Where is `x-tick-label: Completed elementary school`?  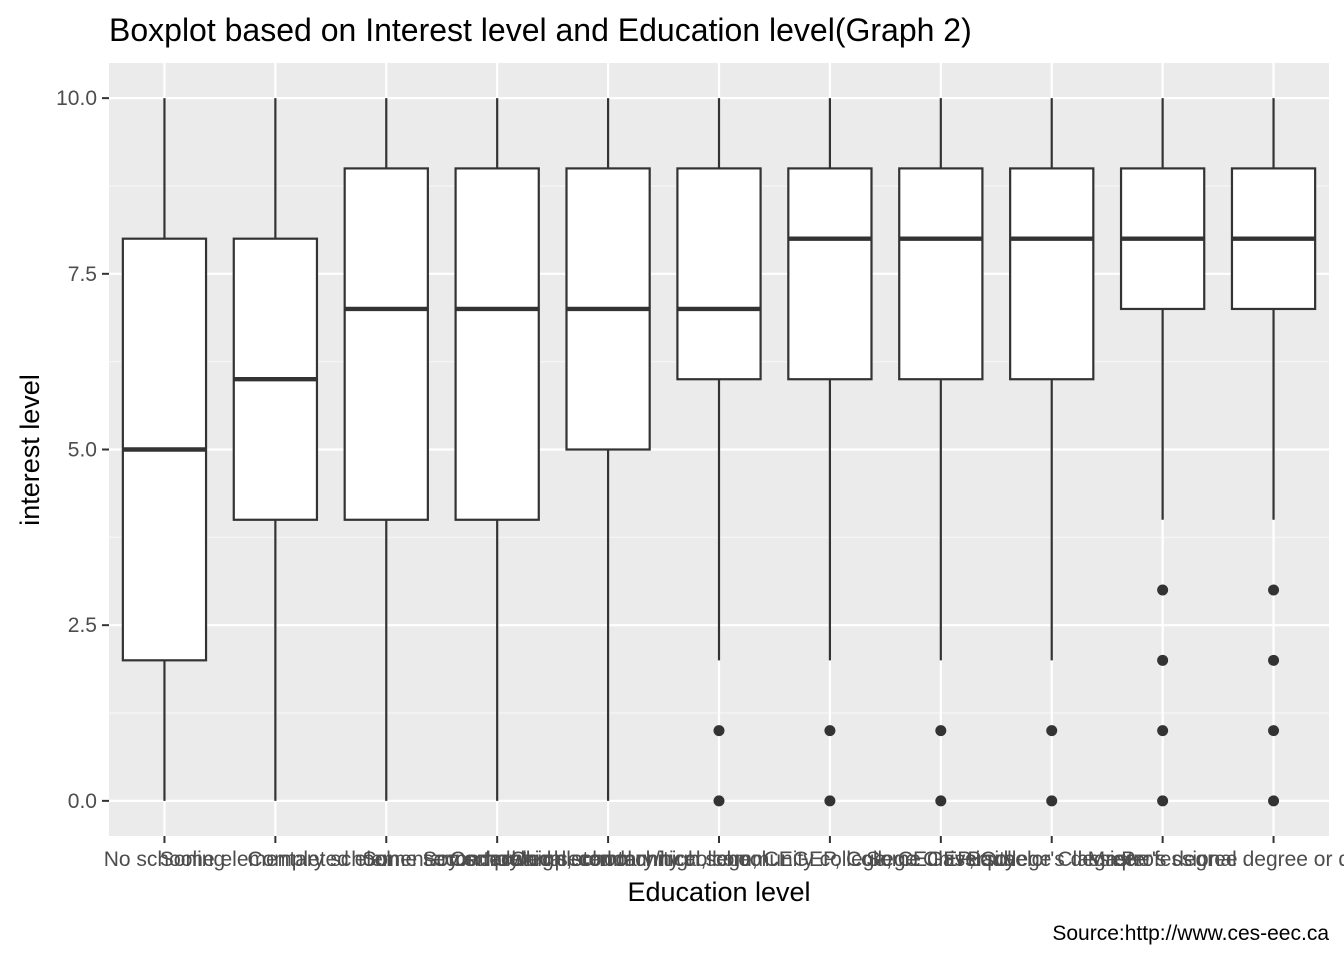 x-tick-label: Completed elementary school is located at coordinates (386, 859).